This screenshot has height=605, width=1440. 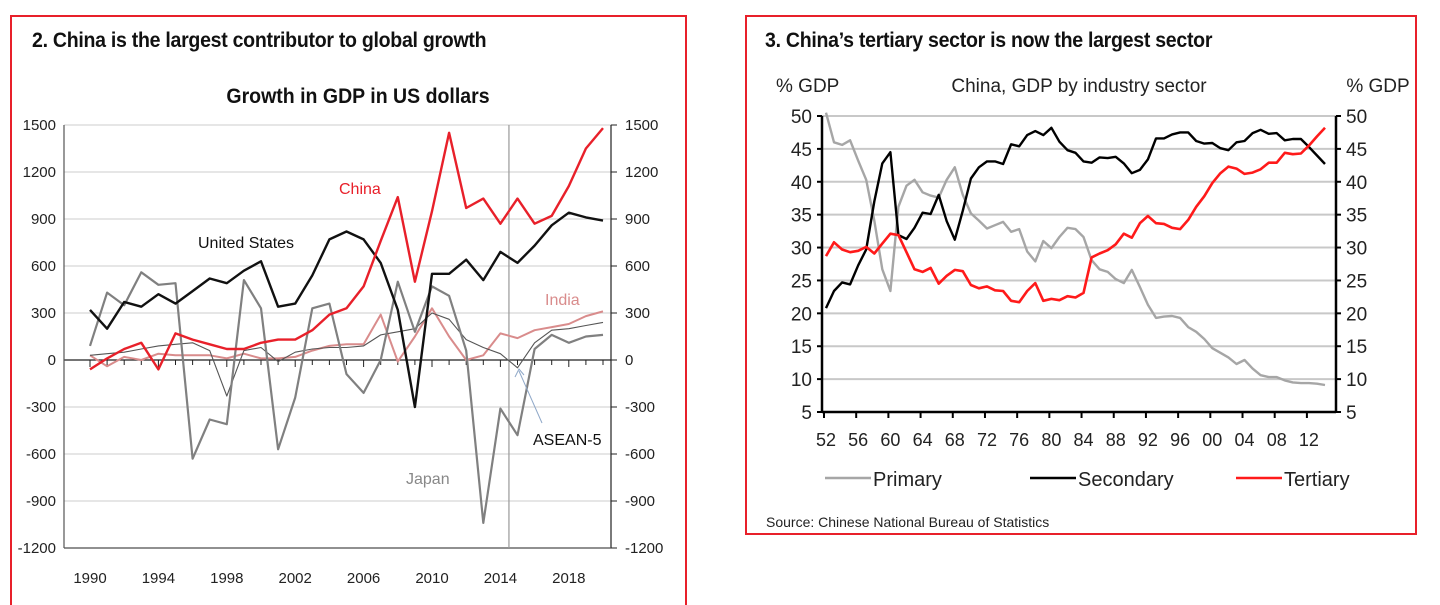 What do you see at coordinates (907, 480) in the screenshot?
I see `legend-label-primary: Primary` at bounding box center [907, 480].